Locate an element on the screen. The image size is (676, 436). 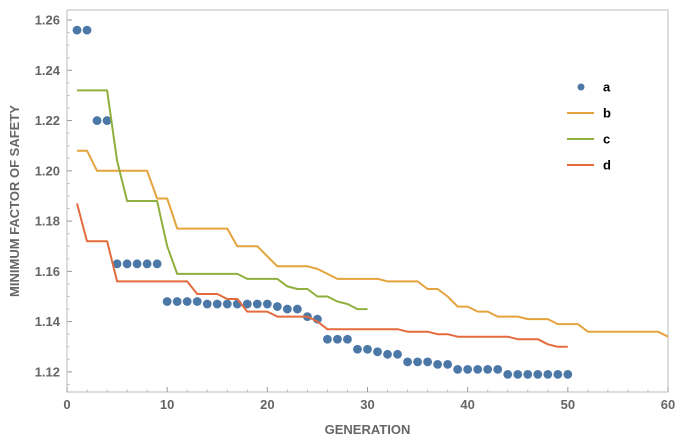
x-tick-label: 30 is located at coordinates (367, 404).